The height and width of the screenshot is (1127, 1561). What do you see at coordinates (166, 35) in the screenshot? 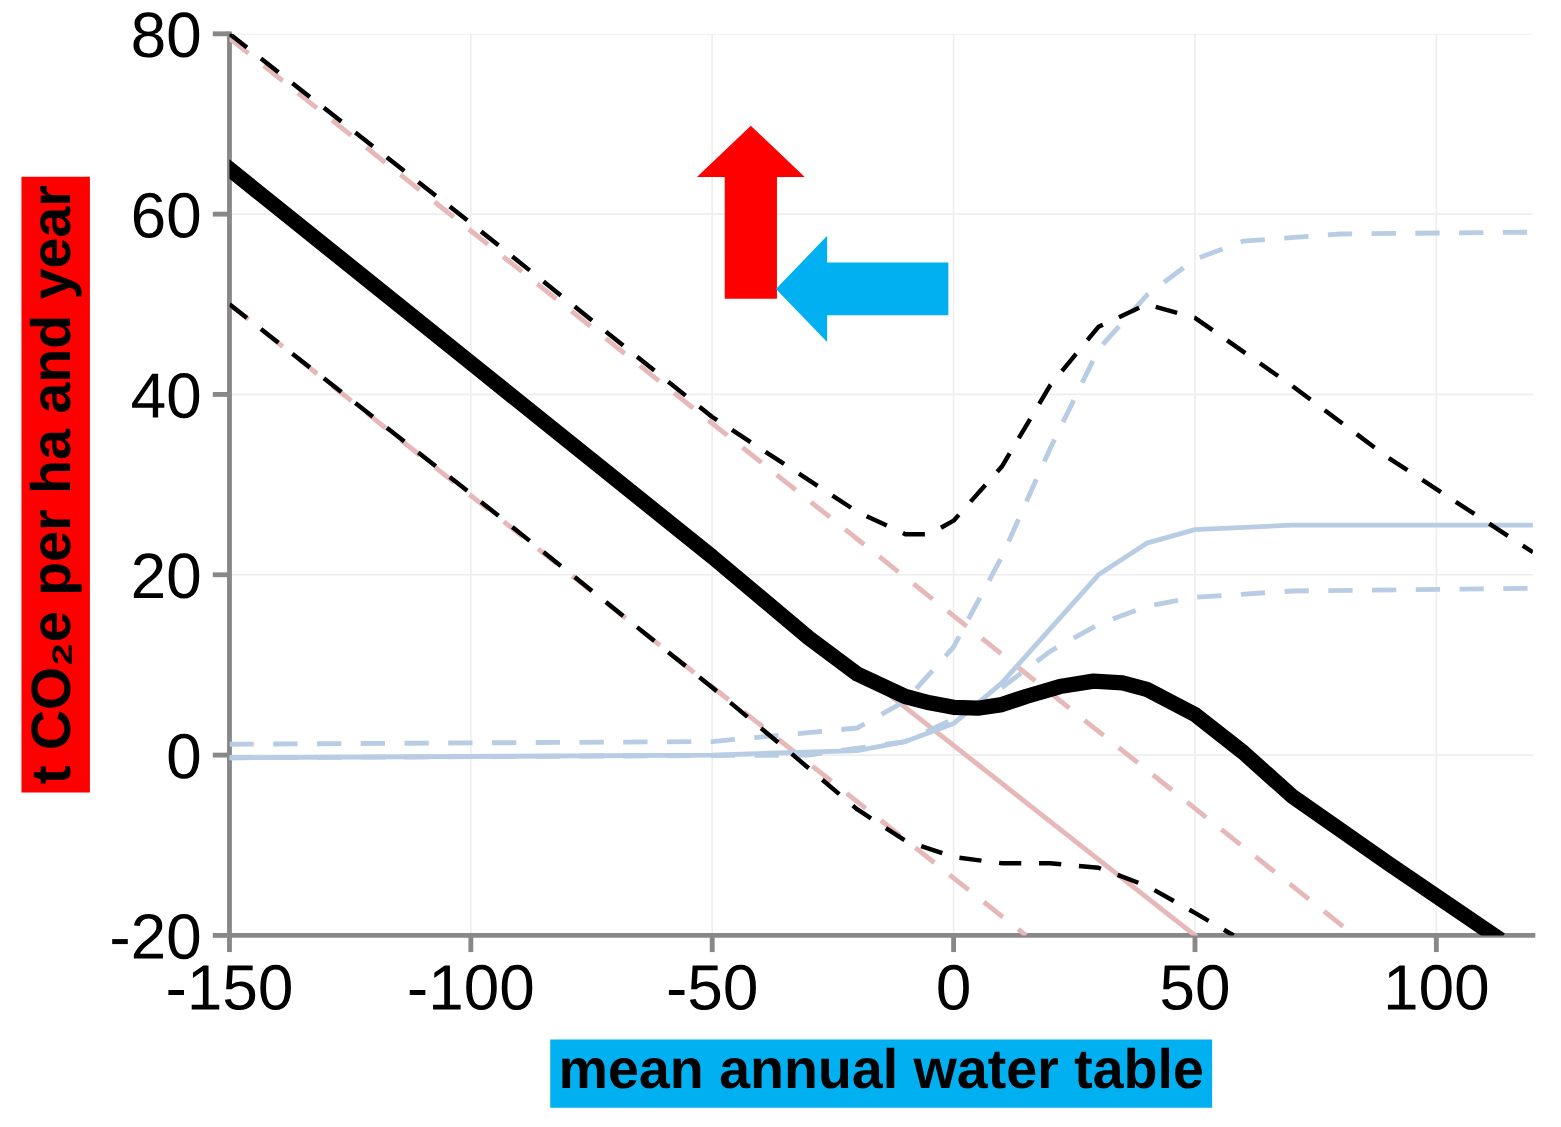
I see `y-tick-label: 80` at bounding box center [166, 35].